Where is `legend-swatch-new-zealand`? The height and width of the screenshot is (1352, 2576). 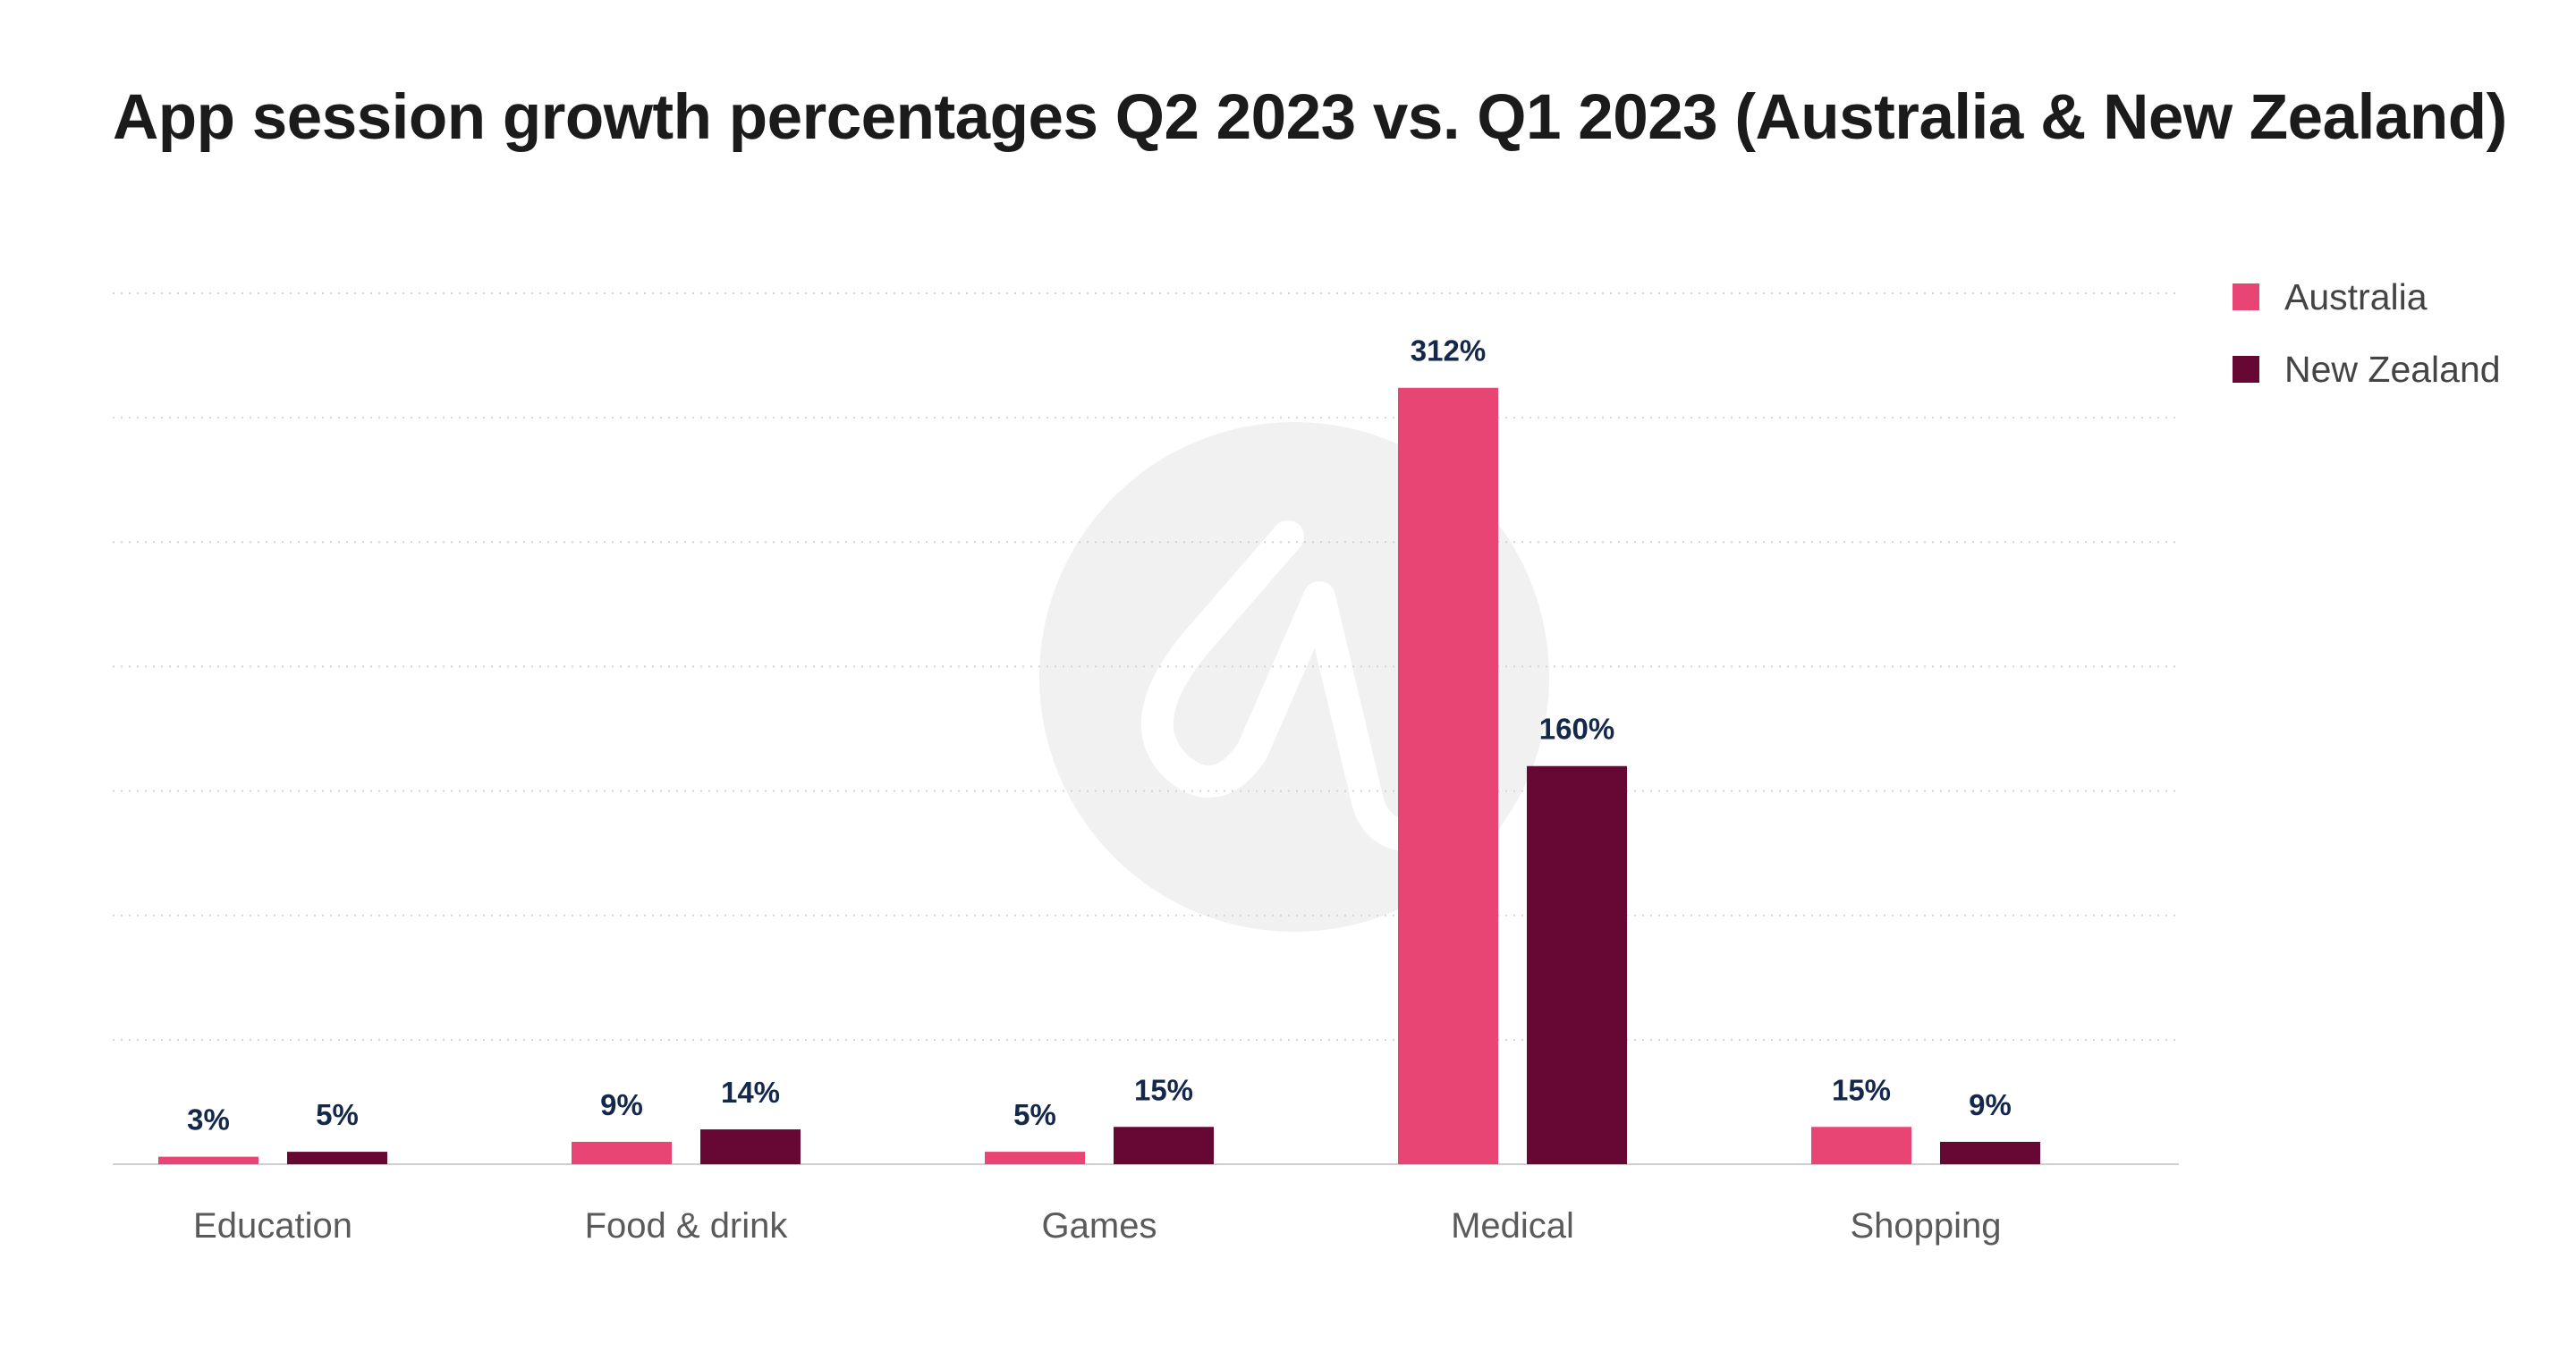
legend-swatch-new-zealand is located at coordinates (2246, 369).